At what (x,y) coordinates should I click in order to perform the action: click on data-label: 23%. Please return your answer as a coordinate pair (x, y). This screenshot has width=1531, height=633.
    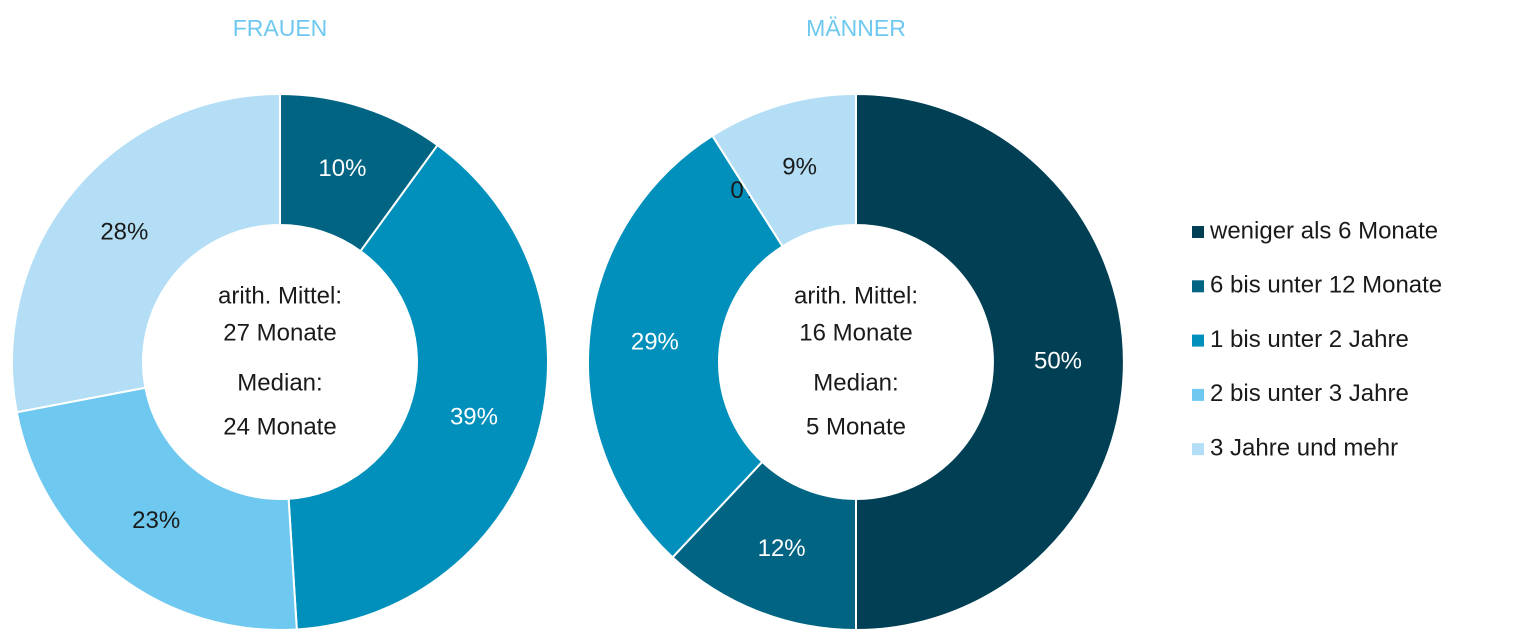
    Looking at the image, I should click on (156, 520).